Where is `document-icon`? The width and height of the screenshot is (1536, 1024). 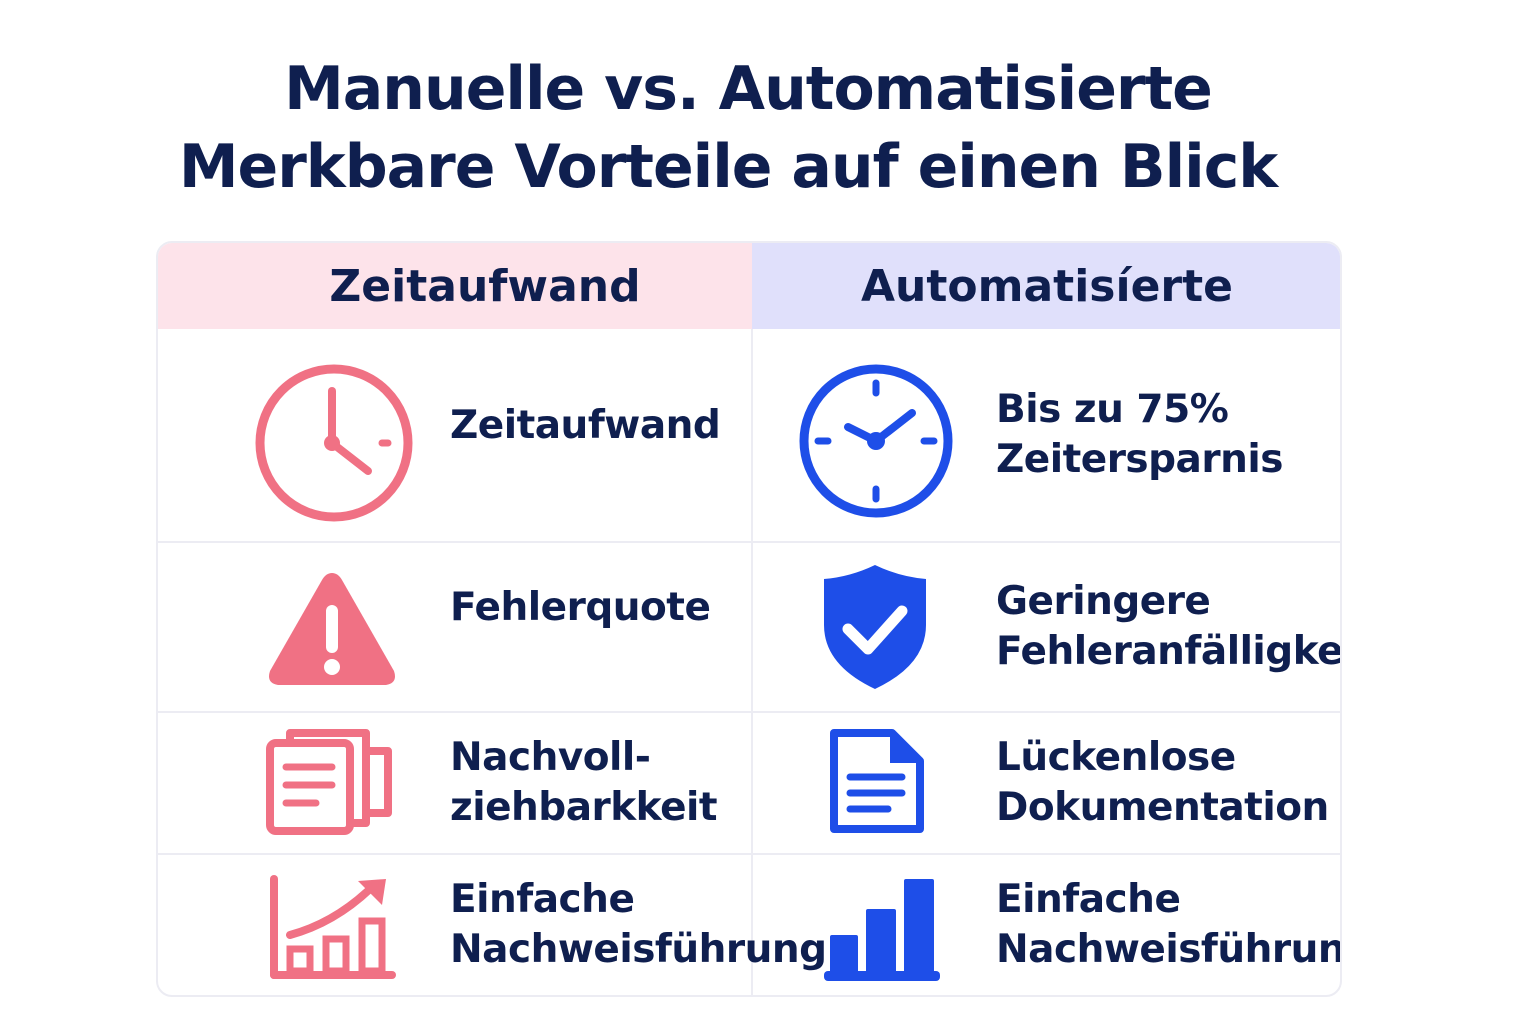
document-icon is located at coordinates (877, 781).